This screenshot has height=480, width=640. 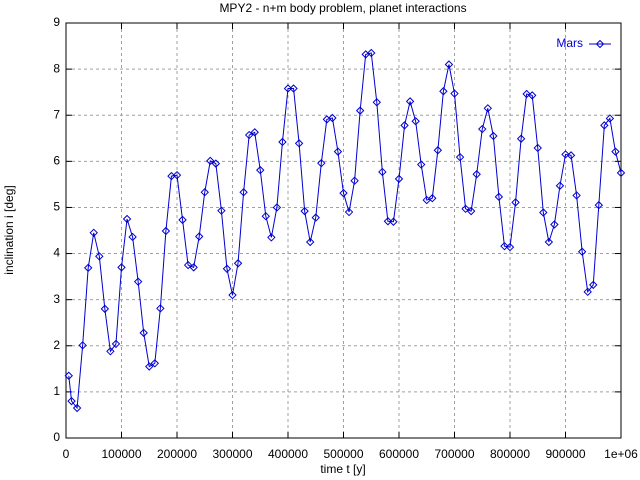 What do you see at coordinates (342, 469) in the screenshot?
I see `x-axis-label: time t [y]` at bounding box center [342, 469].